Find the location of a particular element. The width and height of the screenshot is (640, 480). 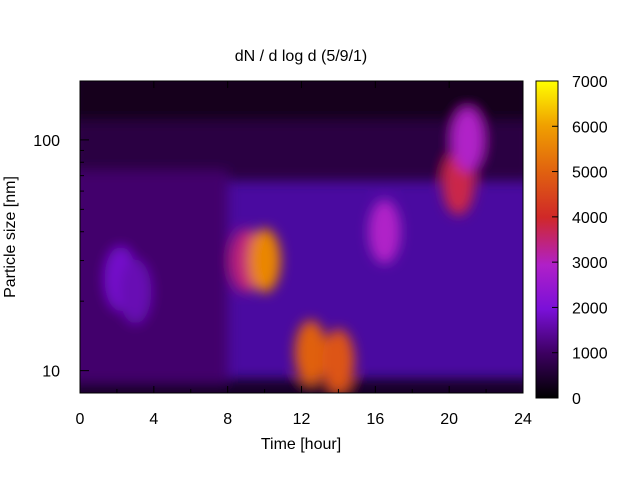

colorbar-tick-label: 5000 is located at coordinates (590, 173).